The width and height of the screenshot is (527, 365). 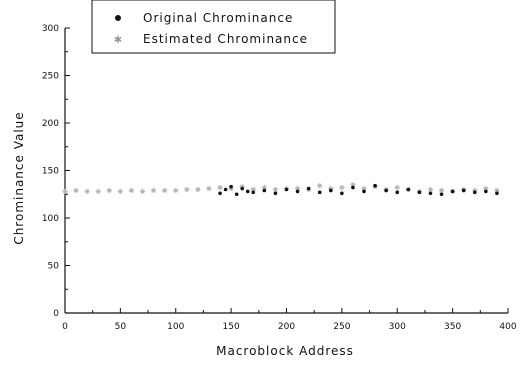 What do you see at coordinates (358, 190) in the screenshot?
I see `series-original-chrominance` at bounding box center [358, 190].